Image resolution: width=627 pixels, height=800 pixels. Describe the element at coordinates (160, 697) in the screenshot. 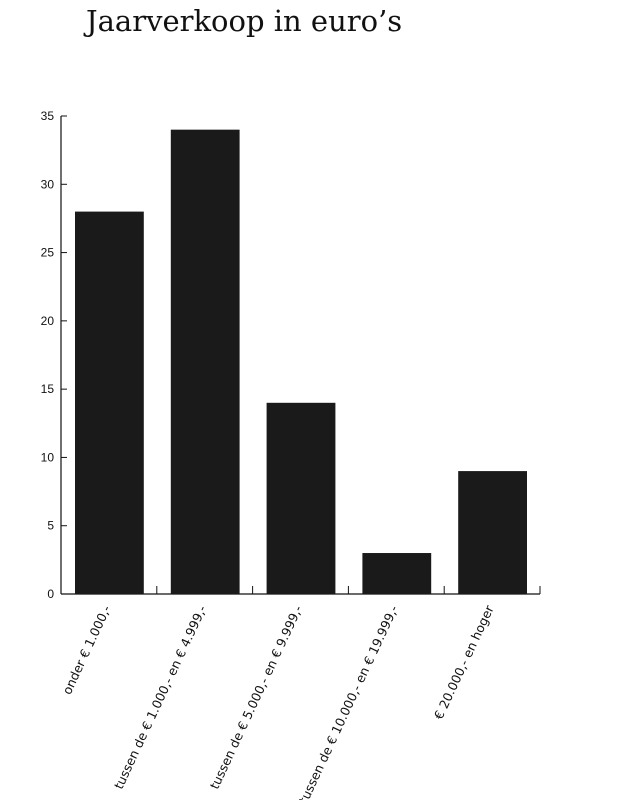

I see `x-tick-label: tussen de € 1.000,- en € 4.999,-` at that location.